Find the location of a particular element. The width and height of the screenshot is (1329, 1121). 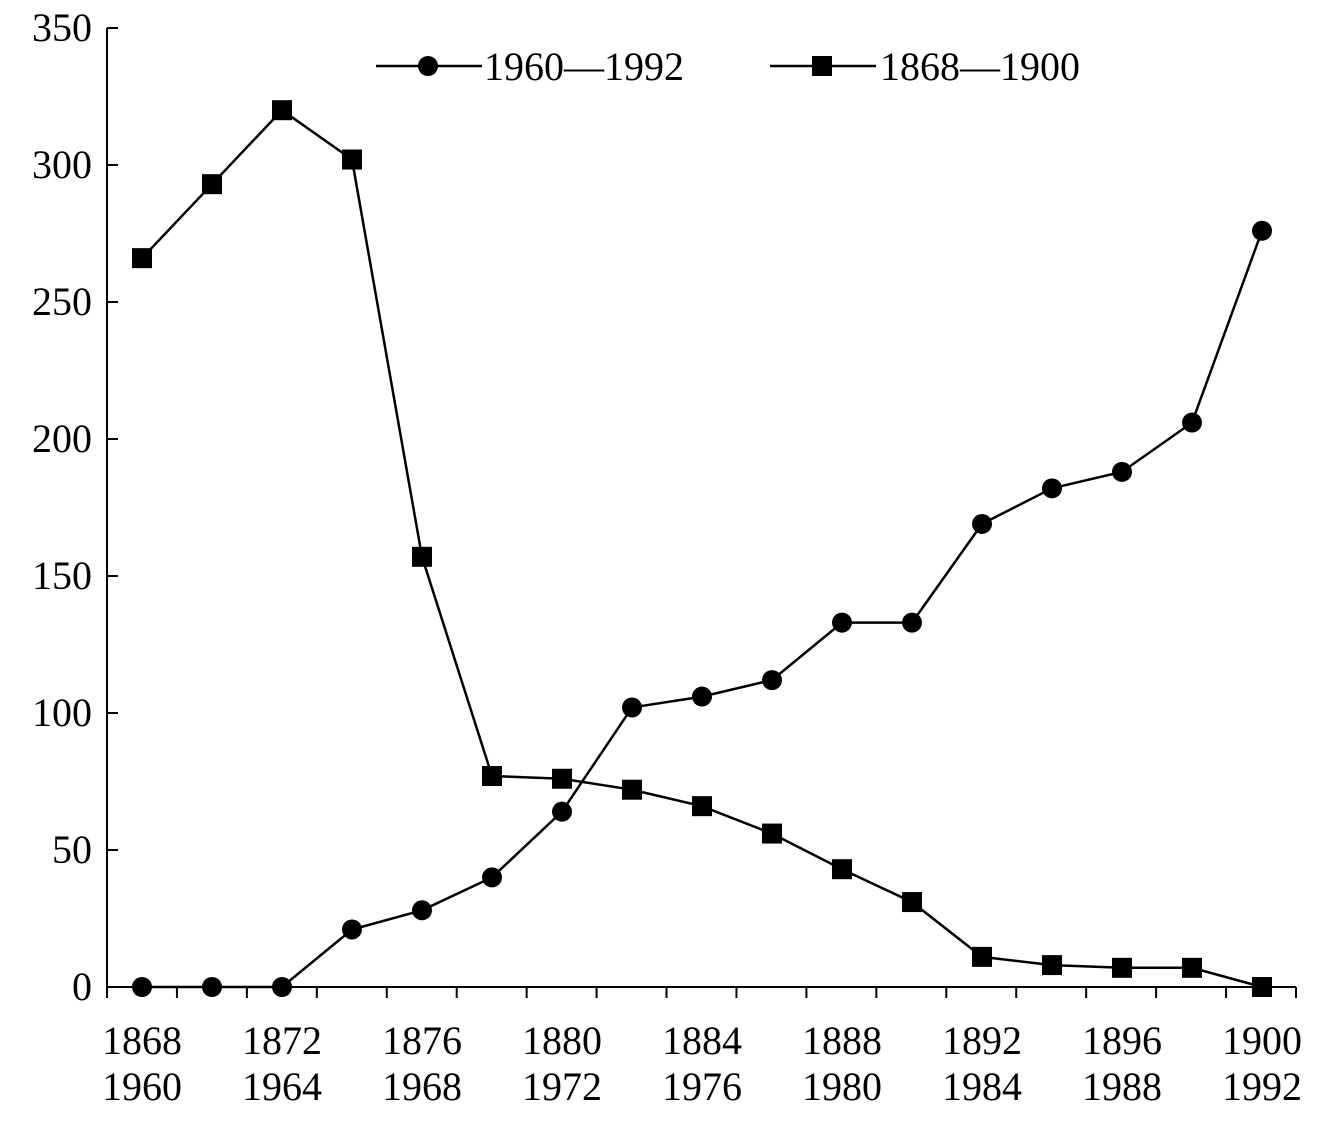

x-tick-label-bottom: 1976 is located at coordinates (702, 1086).